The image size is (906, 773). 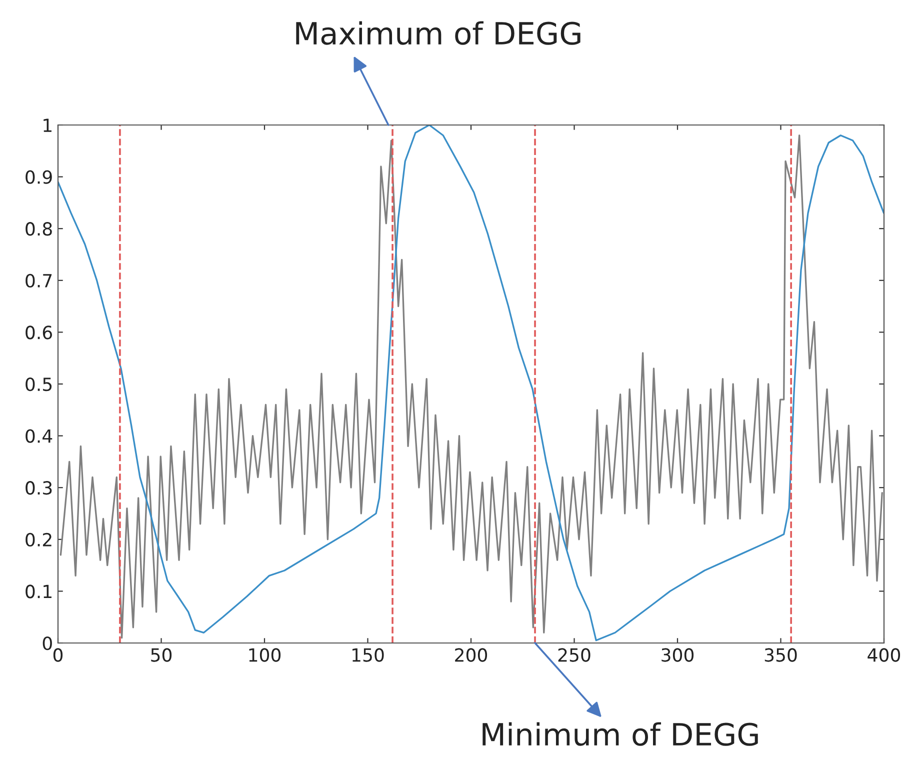 What do you see at coordinates (39, 488) in the screenshot?
I see `y-tick-label: 0.3` at bounding box center [39, 488].